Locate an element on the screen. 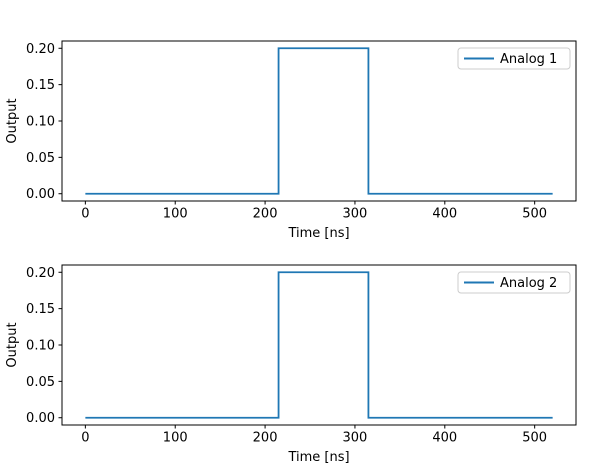 This screenshot has height=475, width=607. x-axis-label-1: Time [ns] is located at coordinates (318, 233).